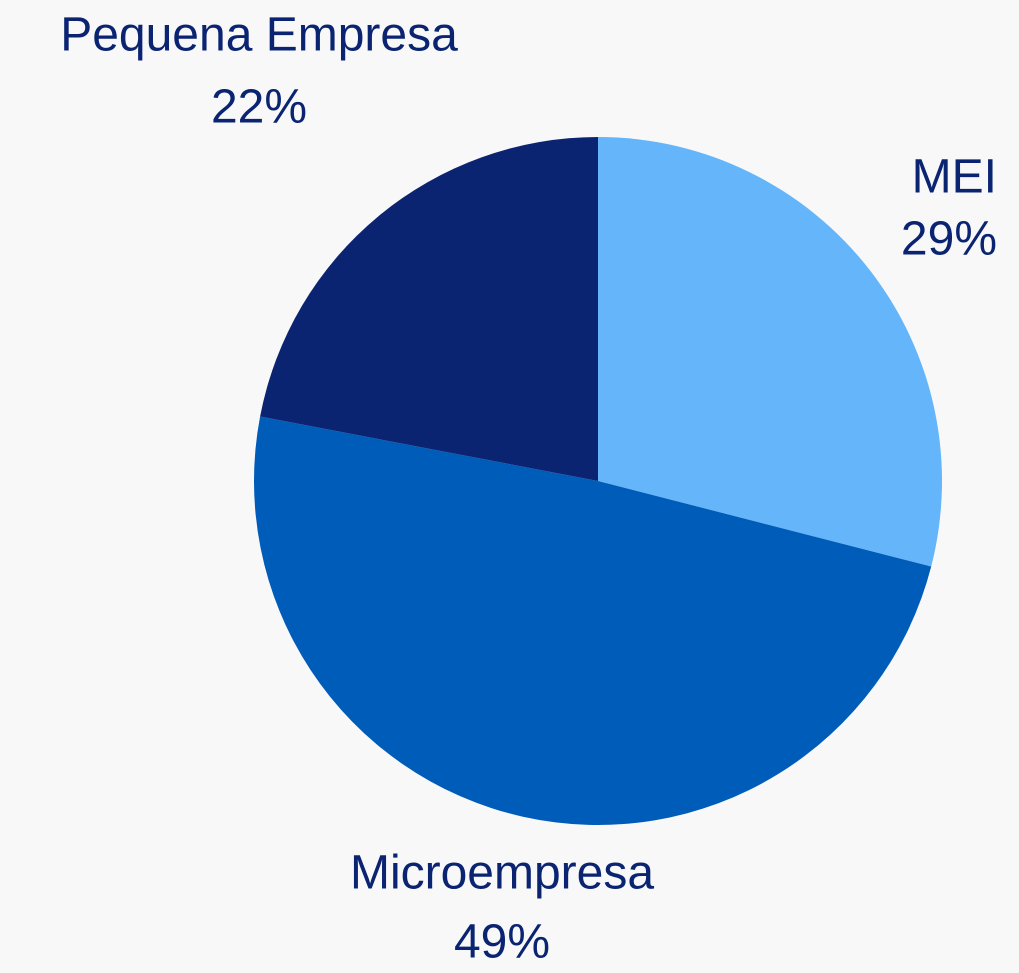 The height and width of the screenshot is (973, 1019). Describe the element at coordinates (949, 239) in the screenshot. I see `slice-value-label: 29%` at that location.